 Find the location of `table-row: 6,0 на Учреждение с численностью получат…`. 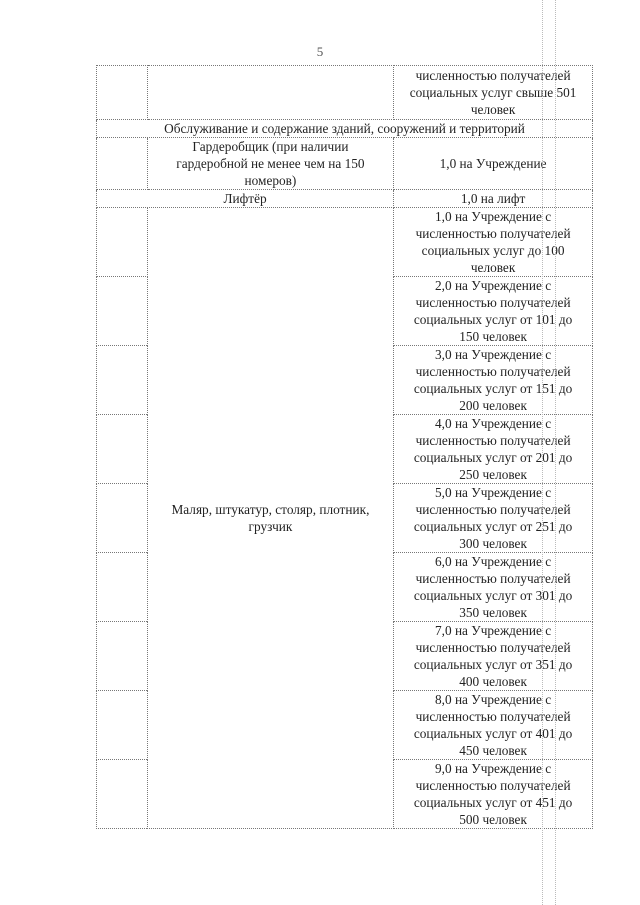

table-row: 6,0 на Учреждение с численностью получат… is located at coordinates (344, 587).